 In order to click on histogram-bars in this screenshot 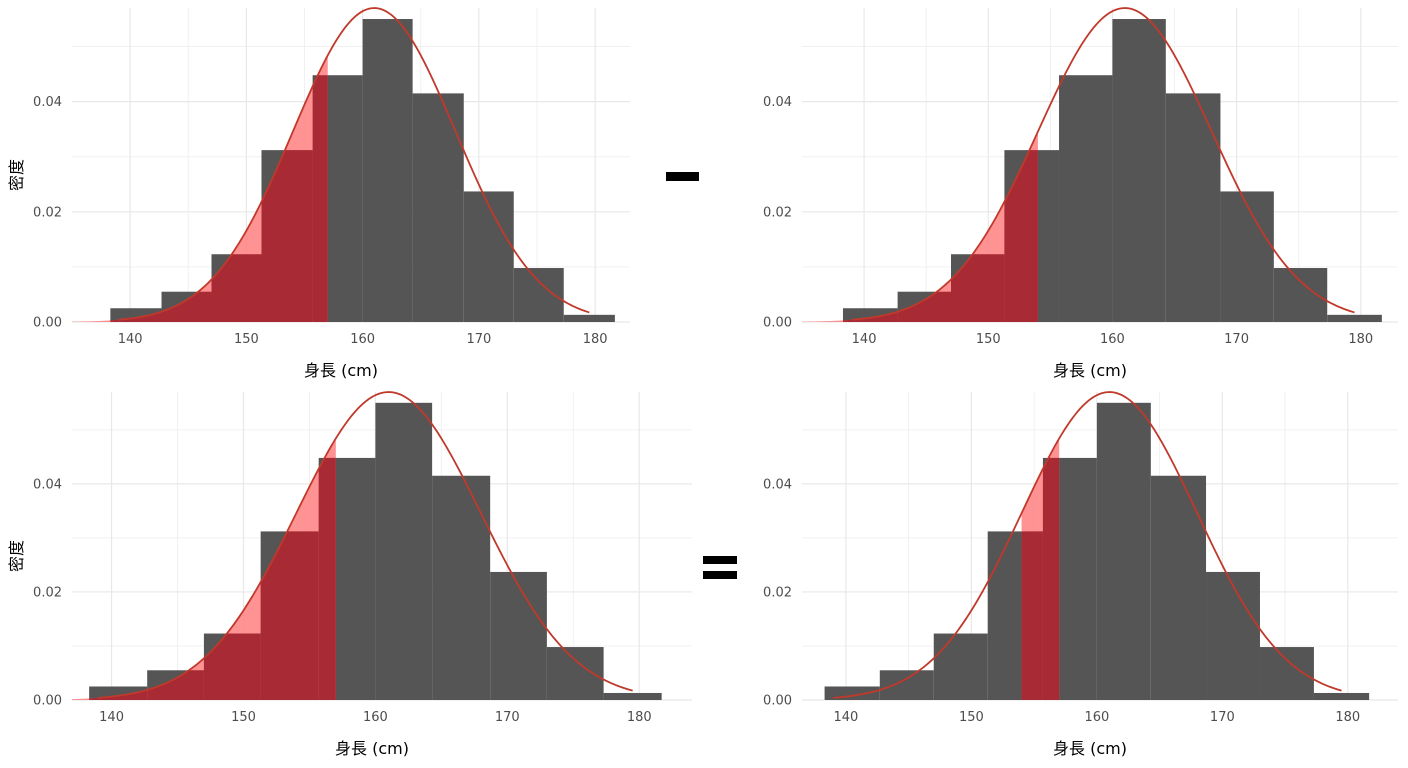, I will do `click(362, 171)`.